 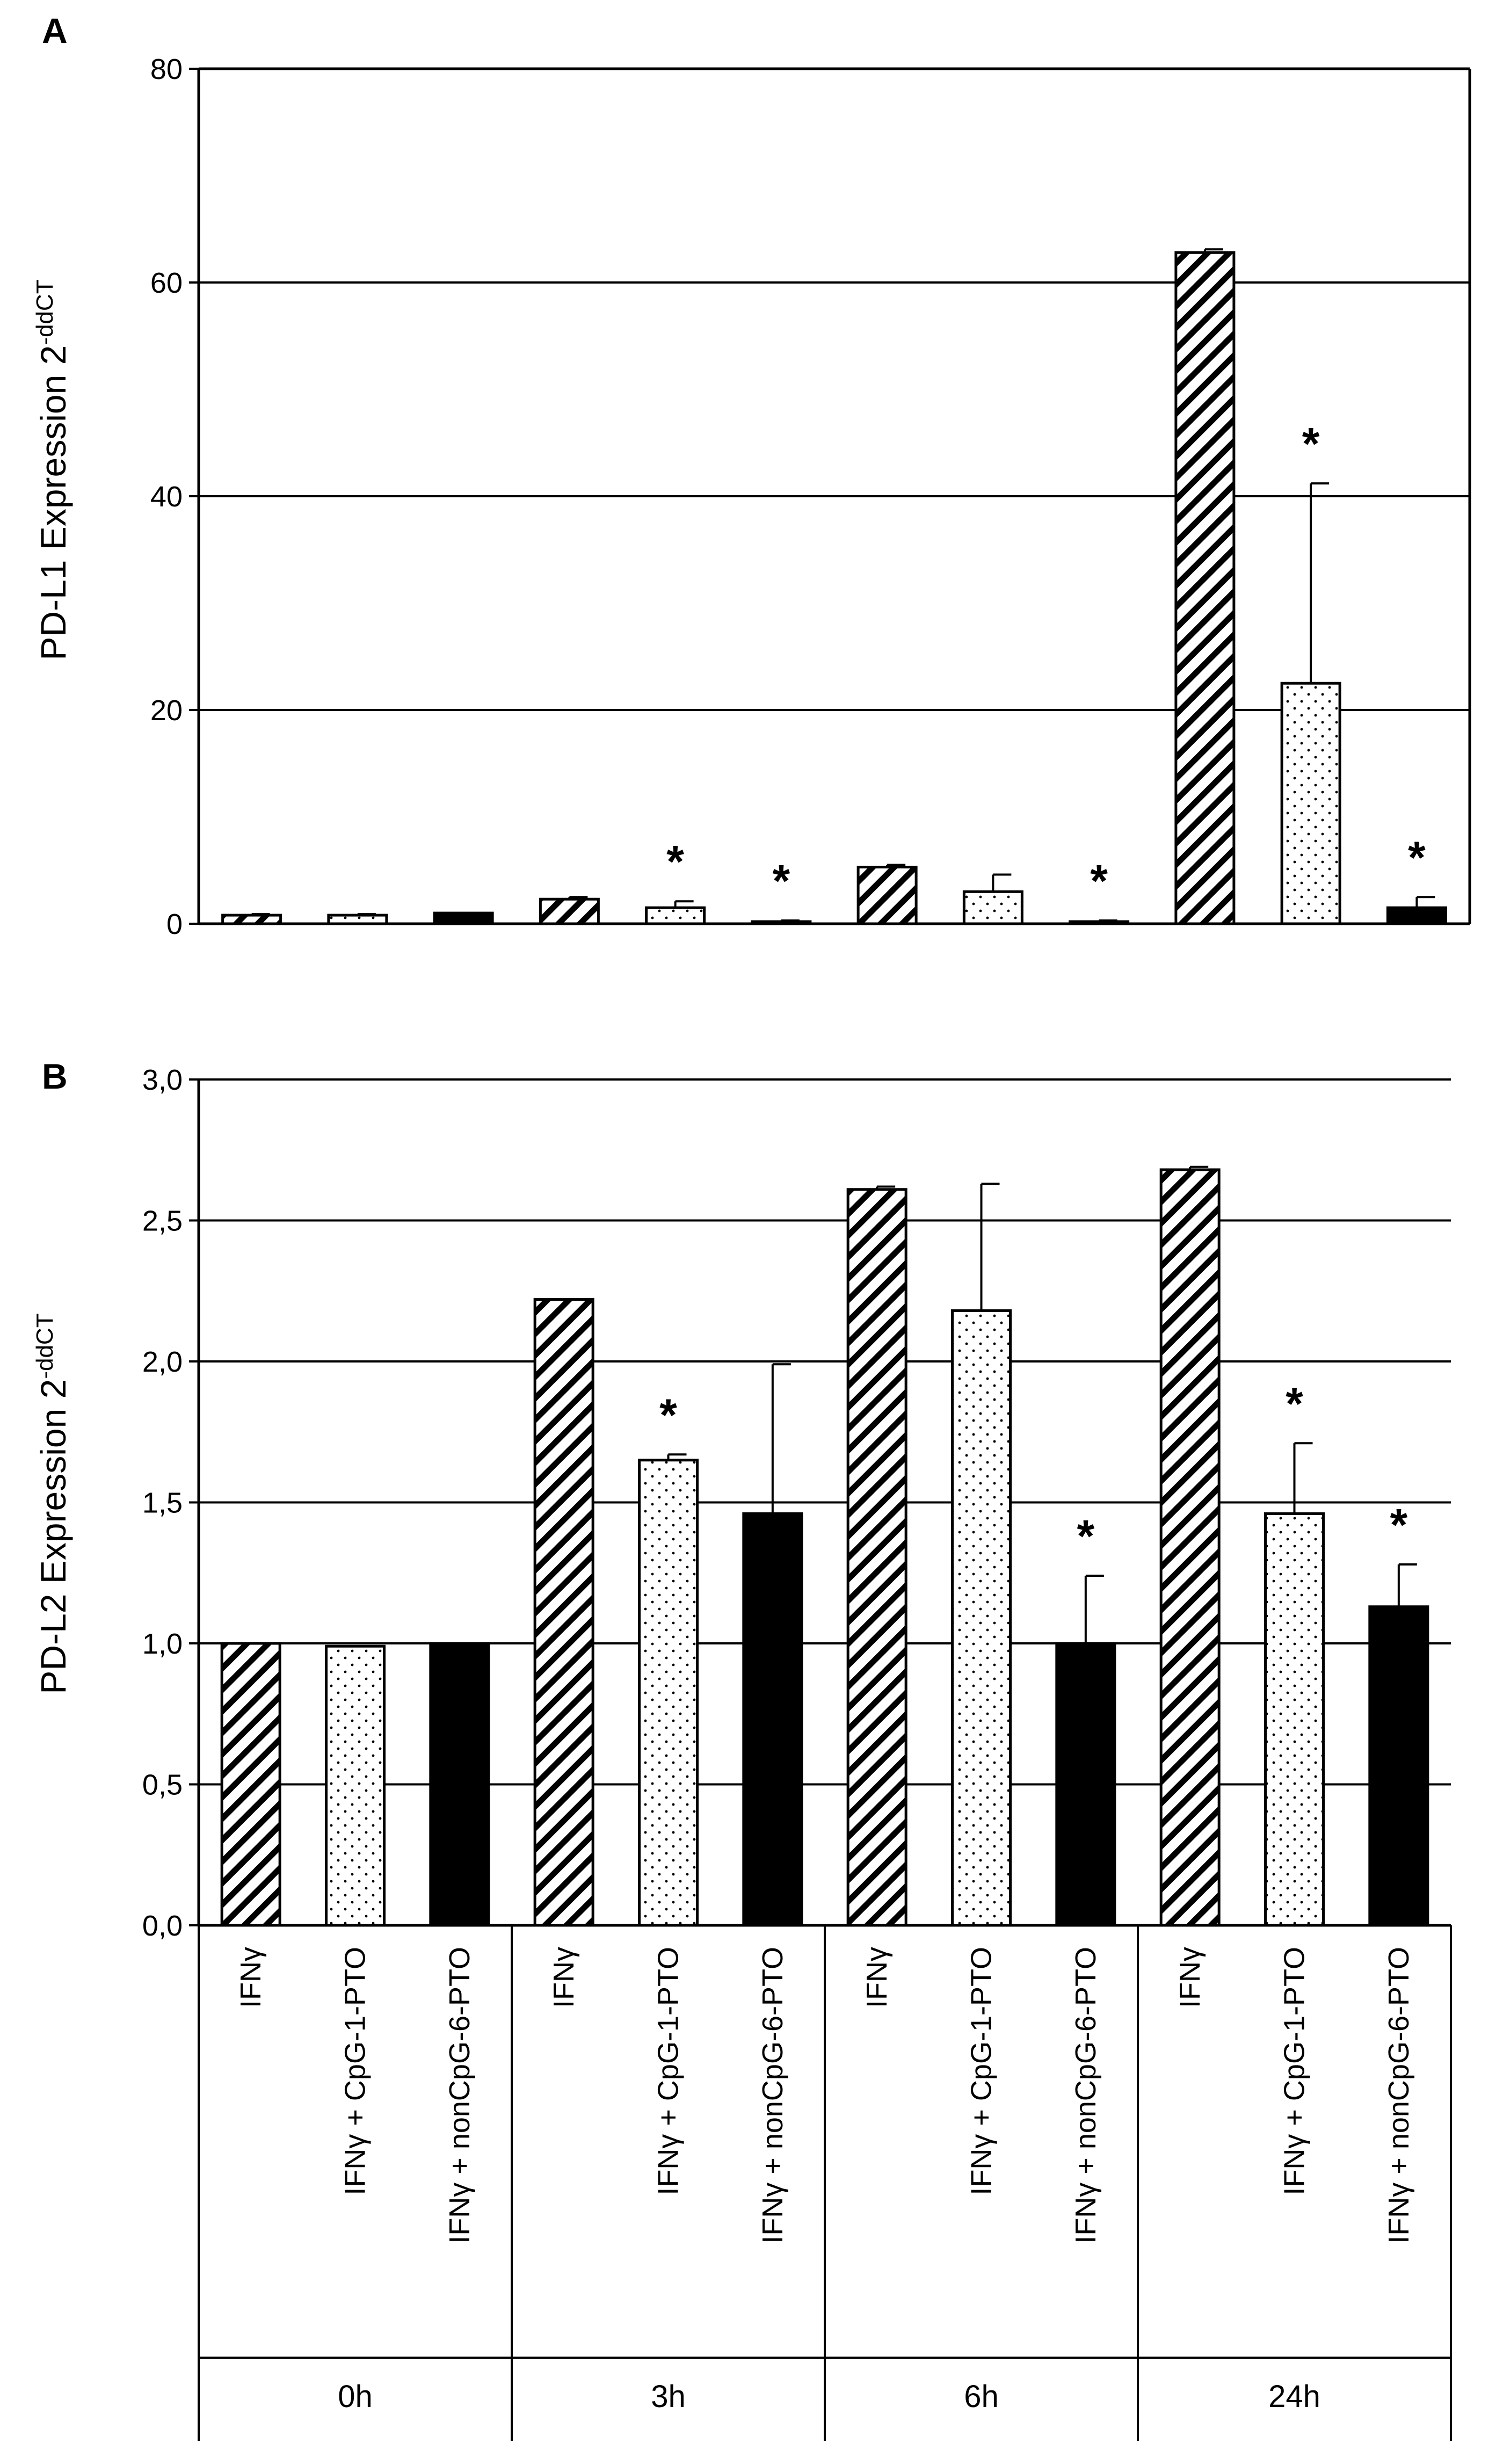 I want to click on y-tick-label: 0,0, so click(x=162, y=1926).